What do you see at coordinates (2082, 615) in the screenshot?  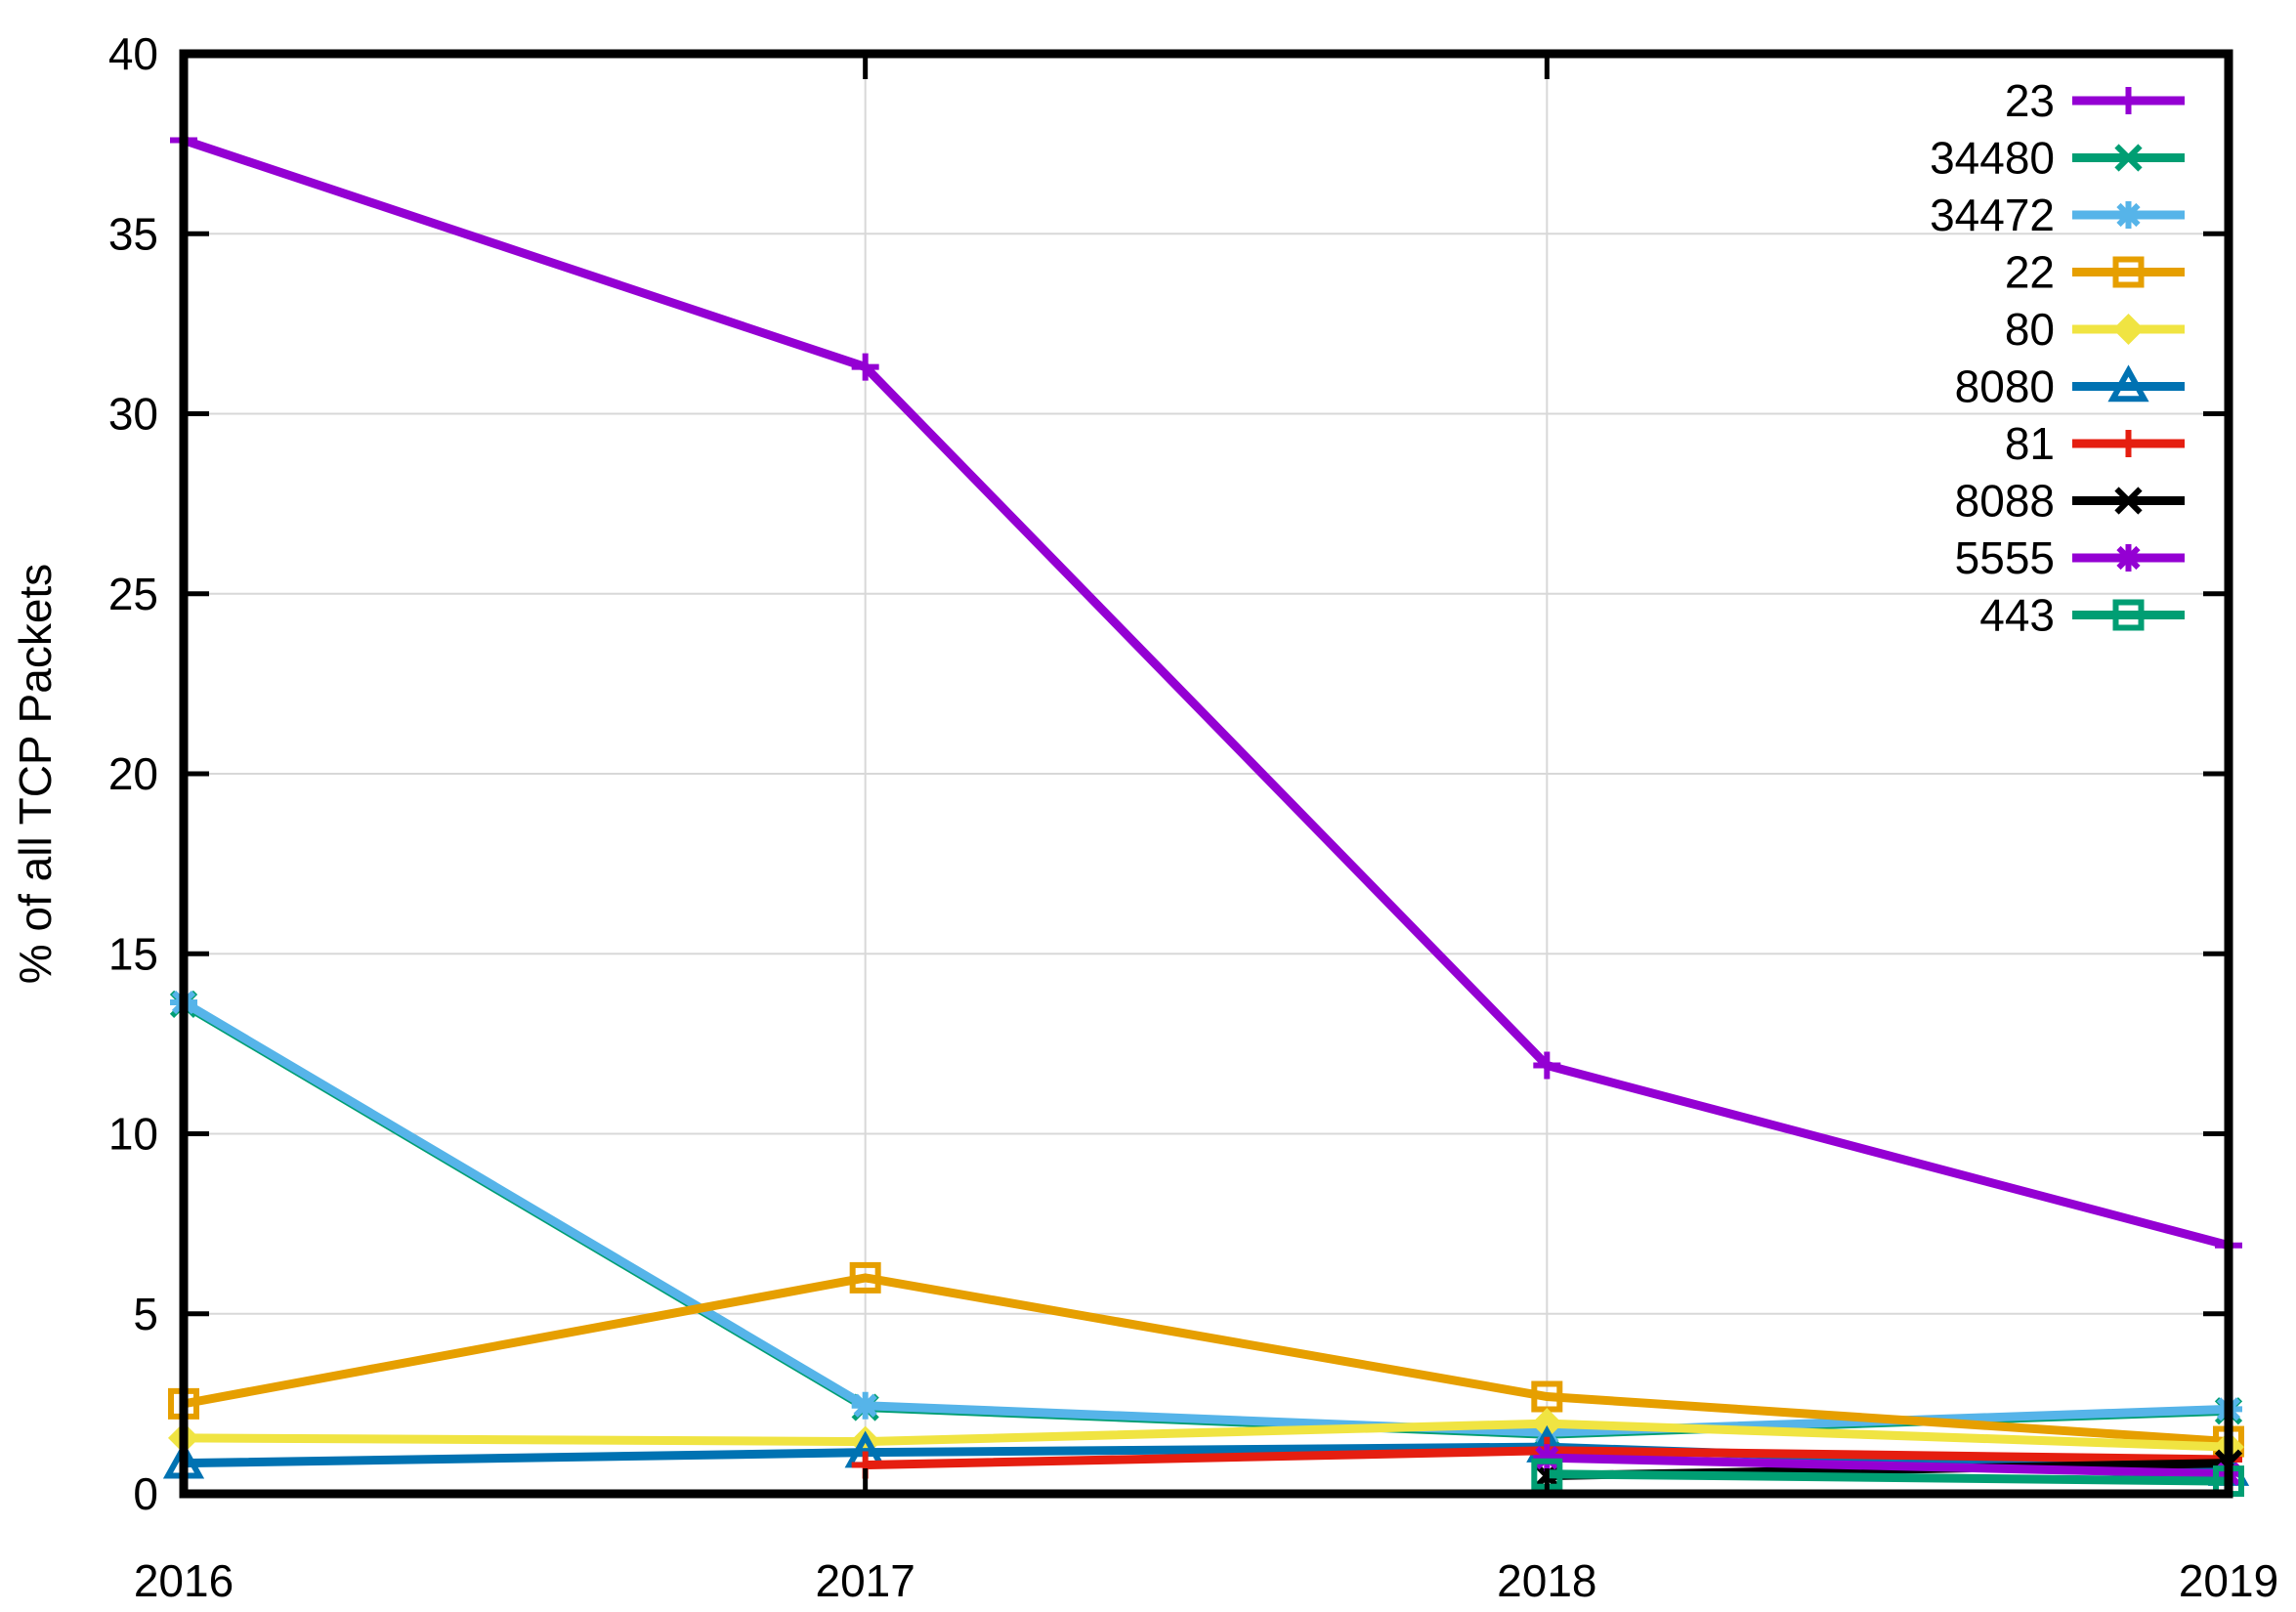 I see `legend-entry-443: 443` at bounding box center [2082, 615].